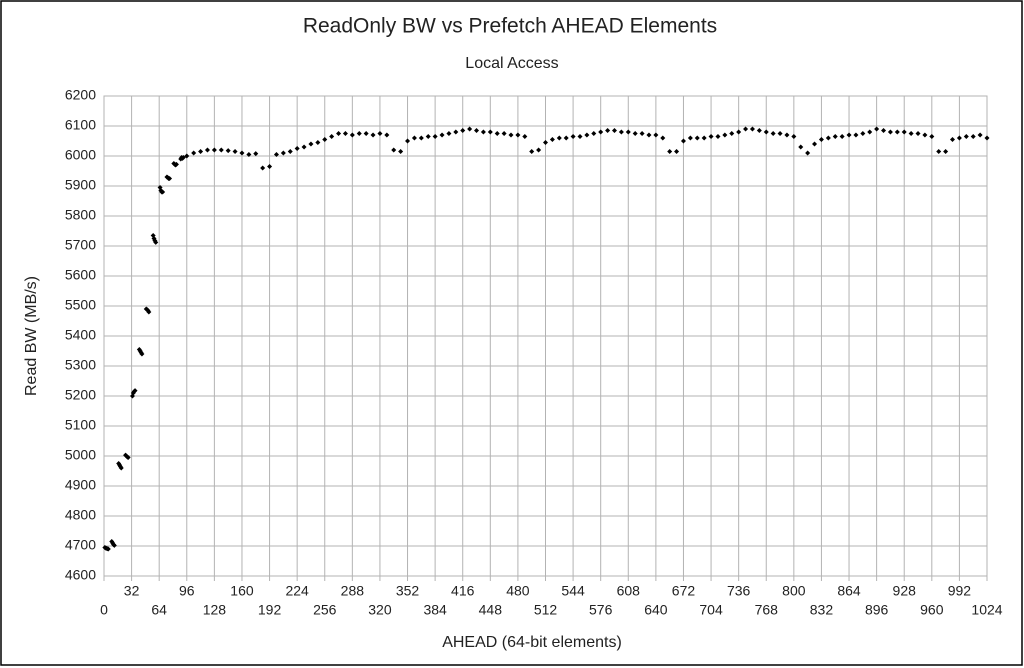 Image resolution: width=1024 pixels, height=668 pixels. I want to click on x-tick-label: 736, so click(739, 591).